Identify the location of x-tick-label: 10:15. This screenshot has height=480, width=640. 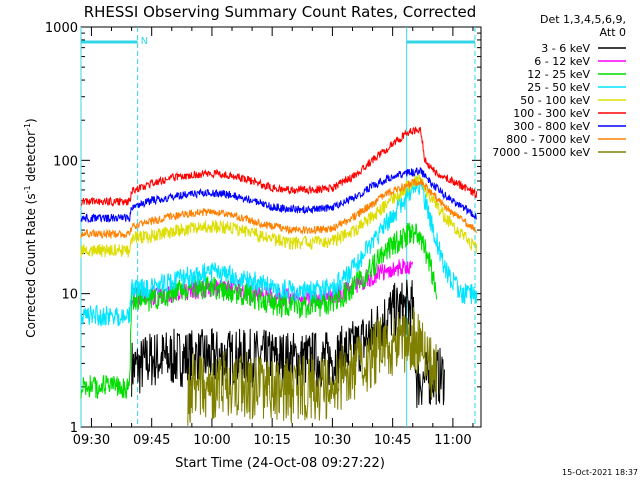
(271, 440).